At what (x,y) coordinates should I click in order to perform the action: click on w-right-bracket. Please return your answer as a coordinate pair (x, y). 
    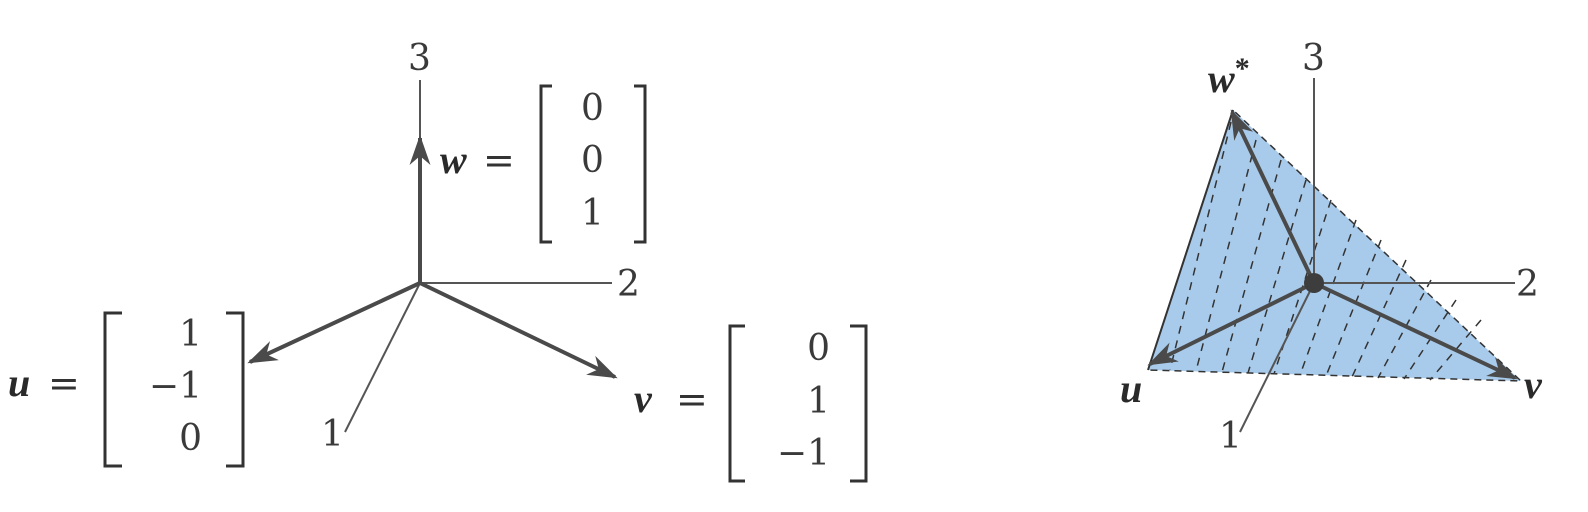
    Looking at the image, I should click on (640, 164).